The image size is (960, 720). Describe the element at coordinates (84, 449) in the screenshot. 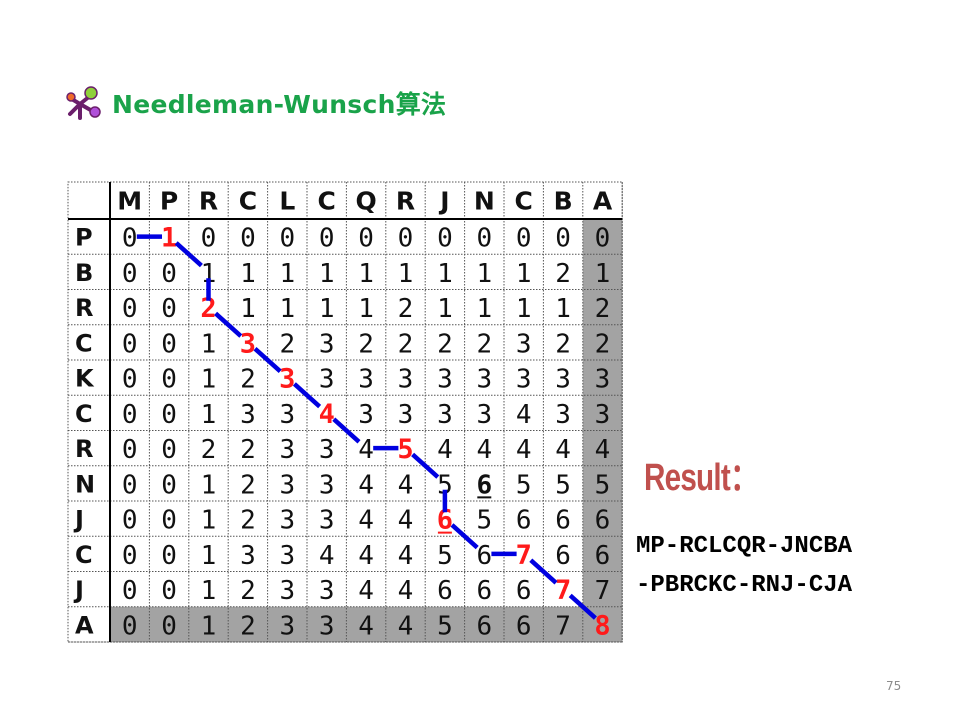

I see `row-header: R` at that location.